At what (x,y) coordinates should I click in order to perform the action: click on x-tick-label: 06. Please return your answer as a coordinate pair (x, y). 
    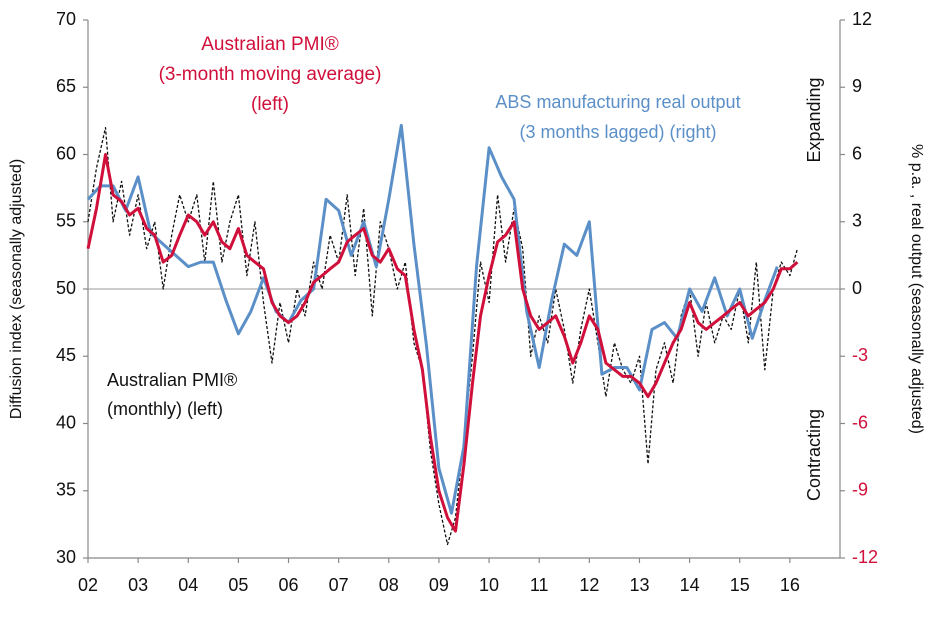
    Looking at the image, I should click on (289, 585).